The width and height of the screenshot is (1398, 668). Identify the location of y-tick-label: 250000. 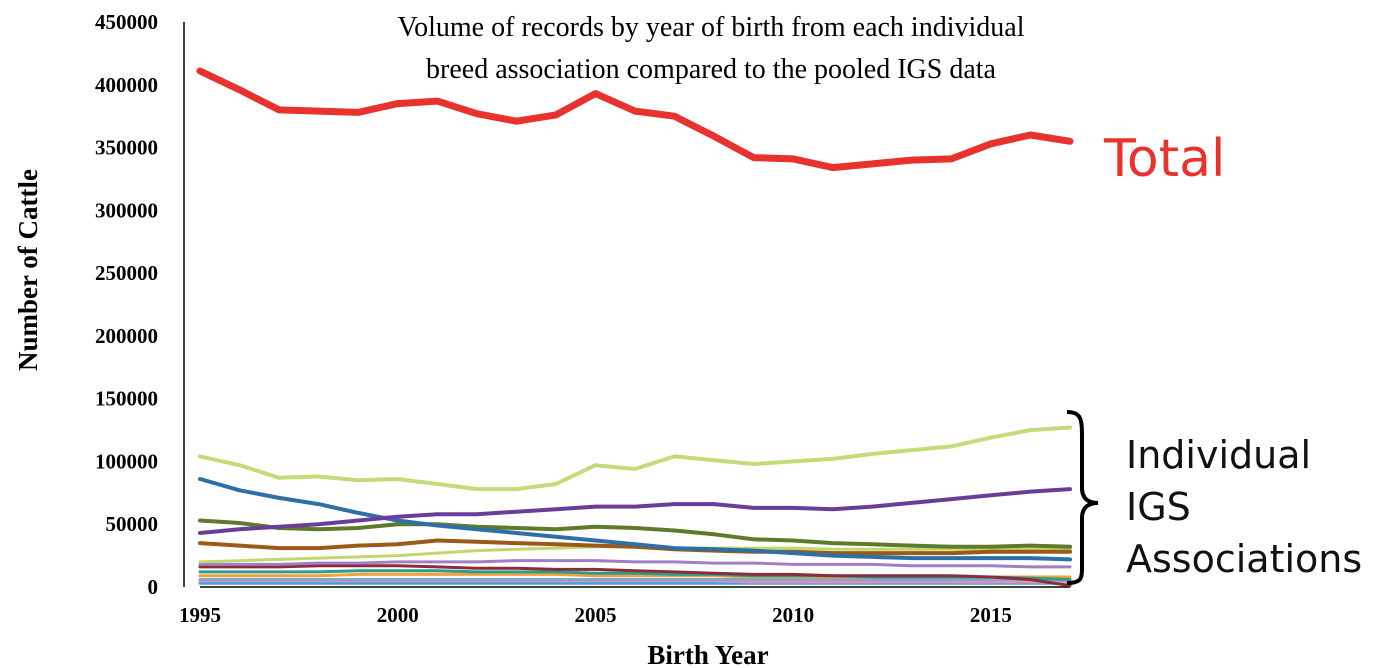
(126, 273).